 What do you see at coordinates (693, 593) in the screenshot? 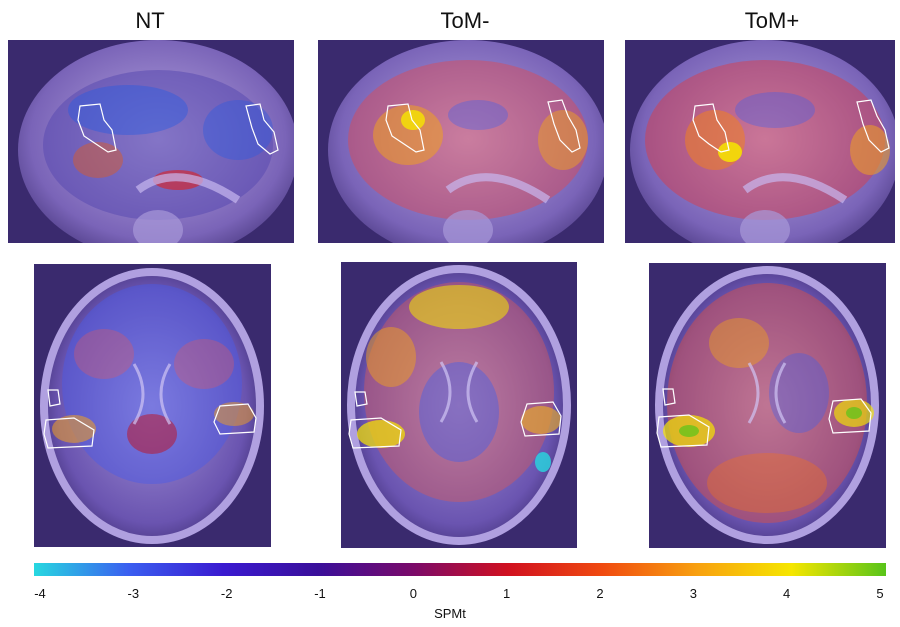
I see `colorbar-tick-label: 3` at bounding box center [693, 593].